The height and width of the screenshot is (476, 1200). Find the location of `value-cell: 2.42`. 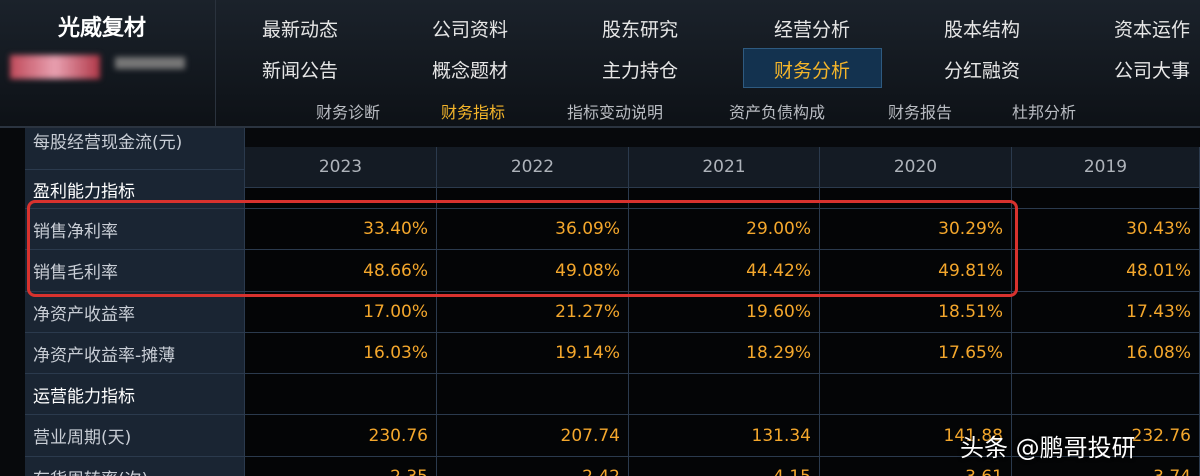

value-cell: 2.42 is located at coordinates (533, 466).